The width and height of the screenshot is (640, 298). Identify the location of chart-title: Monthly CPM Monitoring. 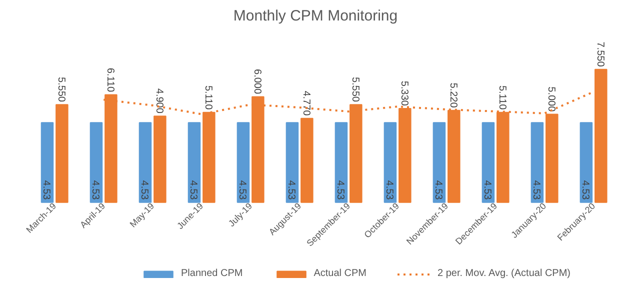
(315, 16).